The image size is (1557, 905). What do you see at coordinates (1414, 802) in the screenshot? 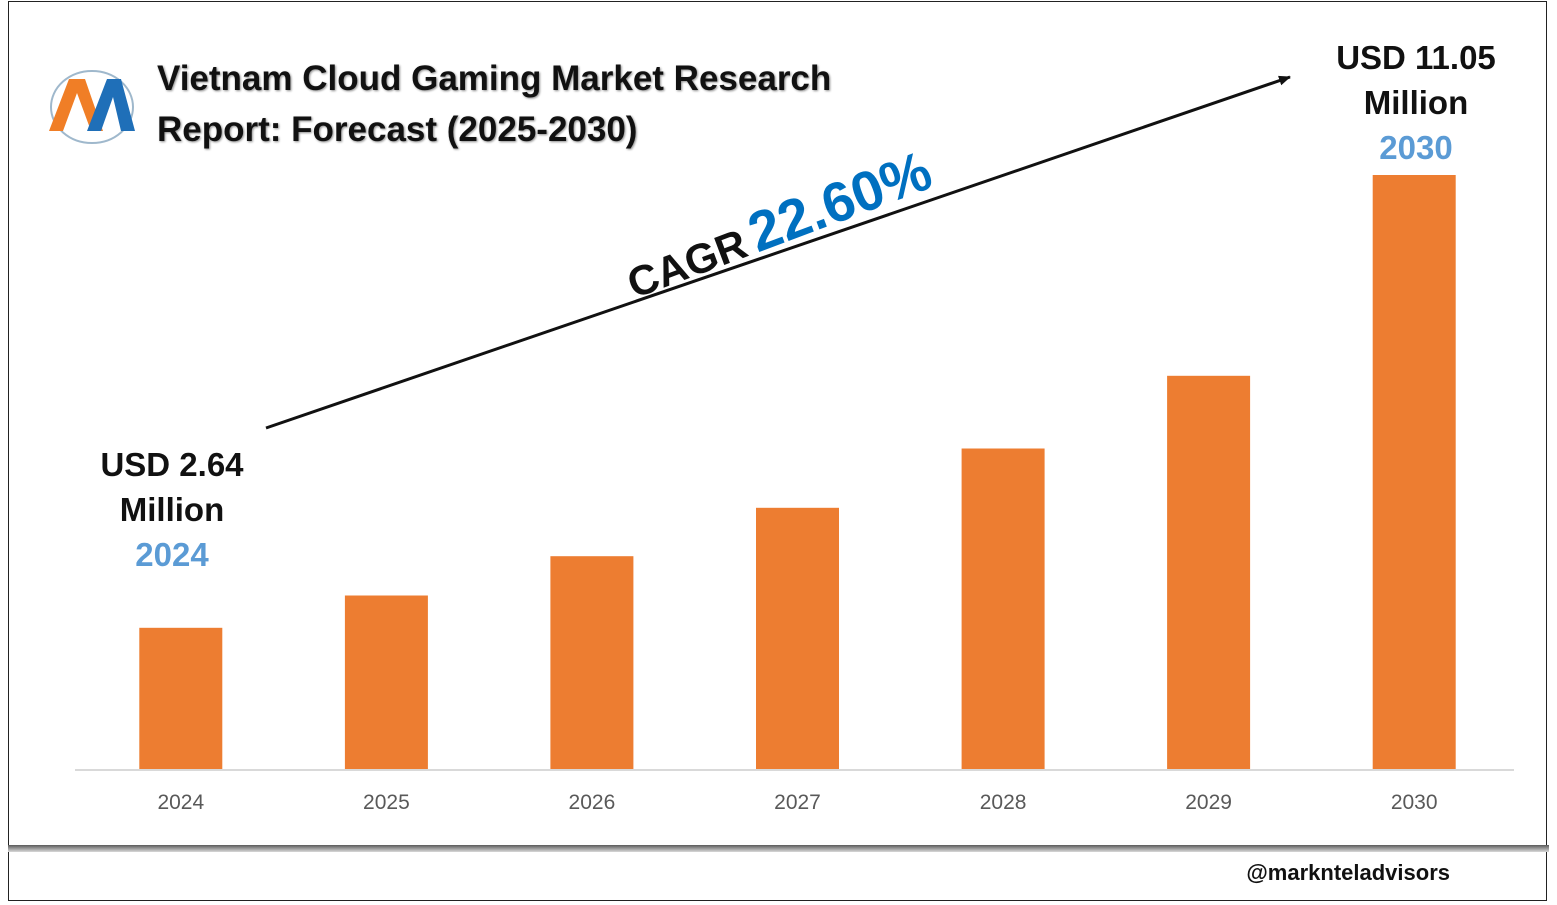
I see `x-tick-label-2030: 2030` at bounding box center [1414, 802].